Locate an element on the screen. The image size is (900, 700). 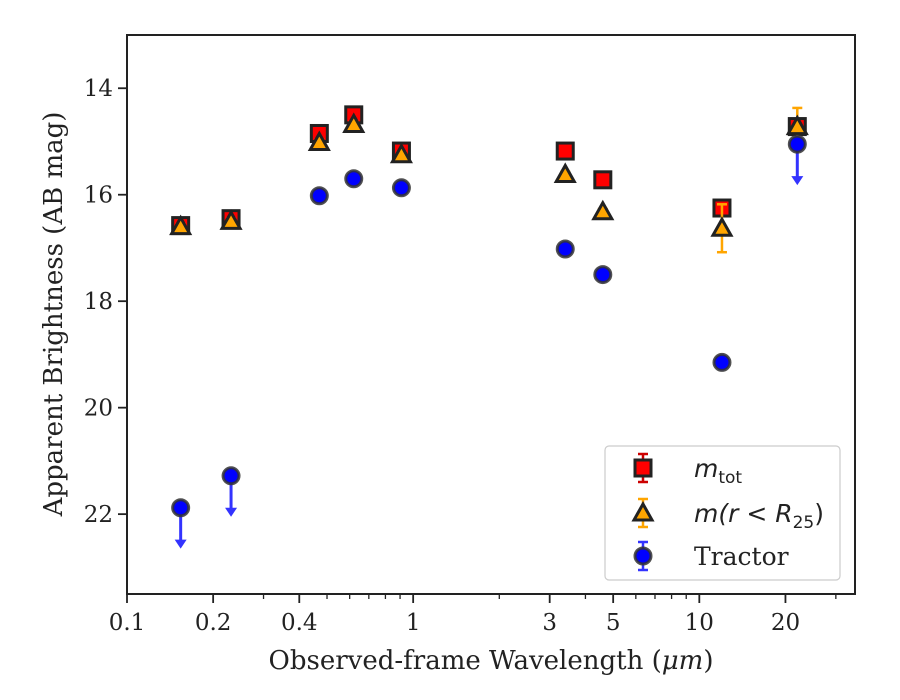
x-tick-label: 3 is located at coordinates (549, 623).